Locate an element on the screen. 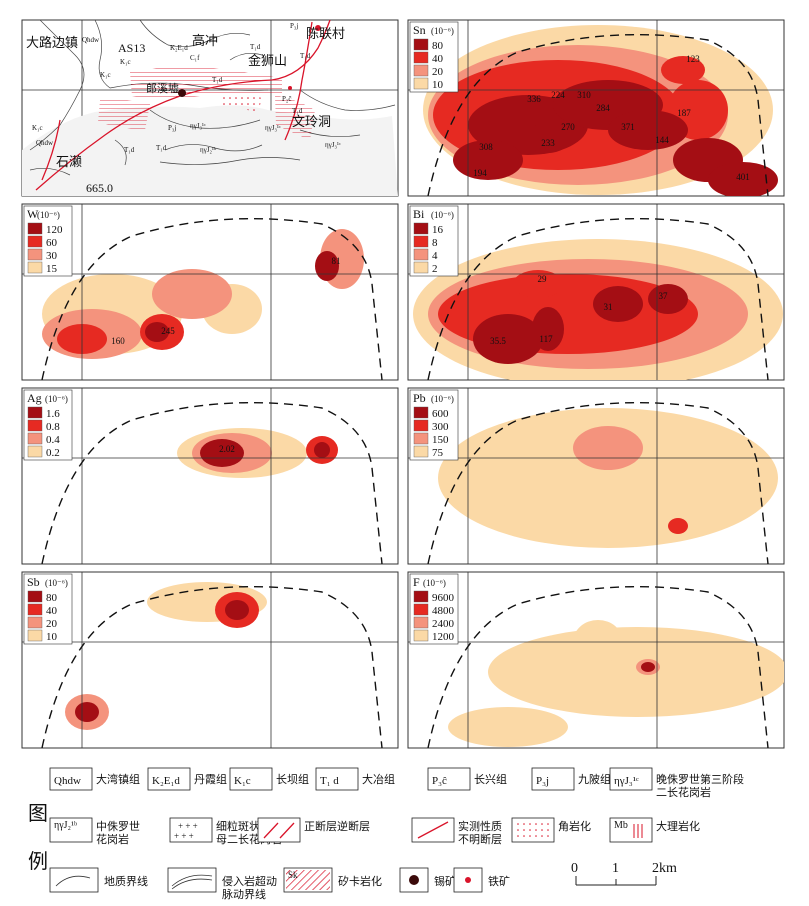 Image resolution: width=809 pixels, height=906 pixels. formation-code: ηγJ₂¹ᵇ is located at coordinates (208, 150).